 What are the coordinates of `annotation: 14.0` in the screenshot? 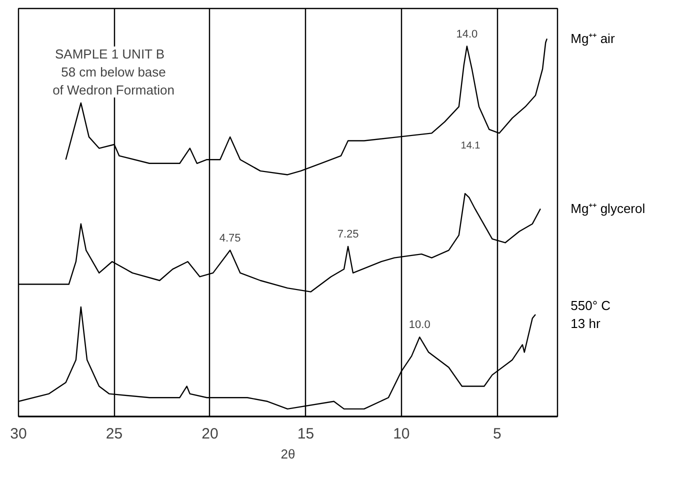 It's located at (467, 34).